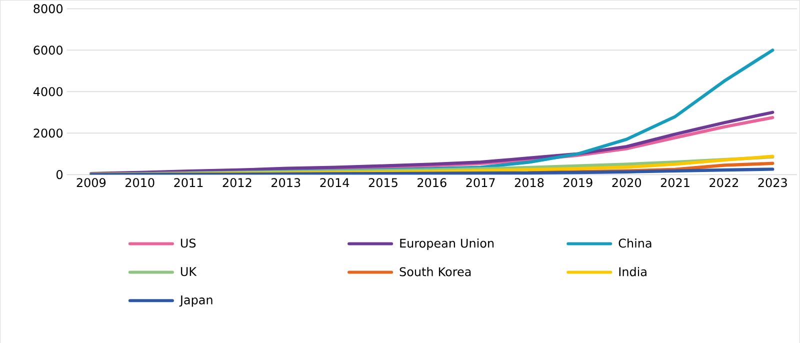 This screenshot has width=800, height=343. What do you see at coordinates (335, 182) in the screenshot?
I see `x-tick-label: 2014` at bounding box center [335, 182].